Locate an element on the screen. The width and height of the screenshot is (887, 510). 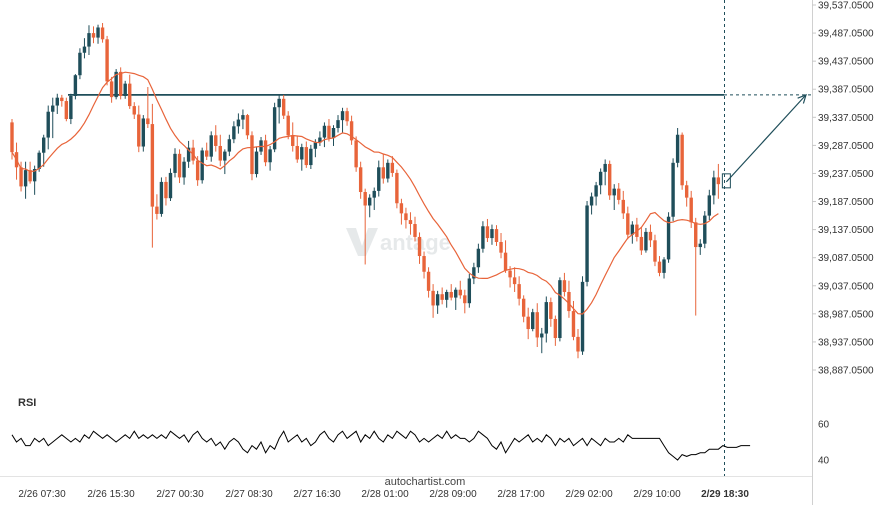
y-tick-label: 39,437.0500 is located at coordinates (846, 62).